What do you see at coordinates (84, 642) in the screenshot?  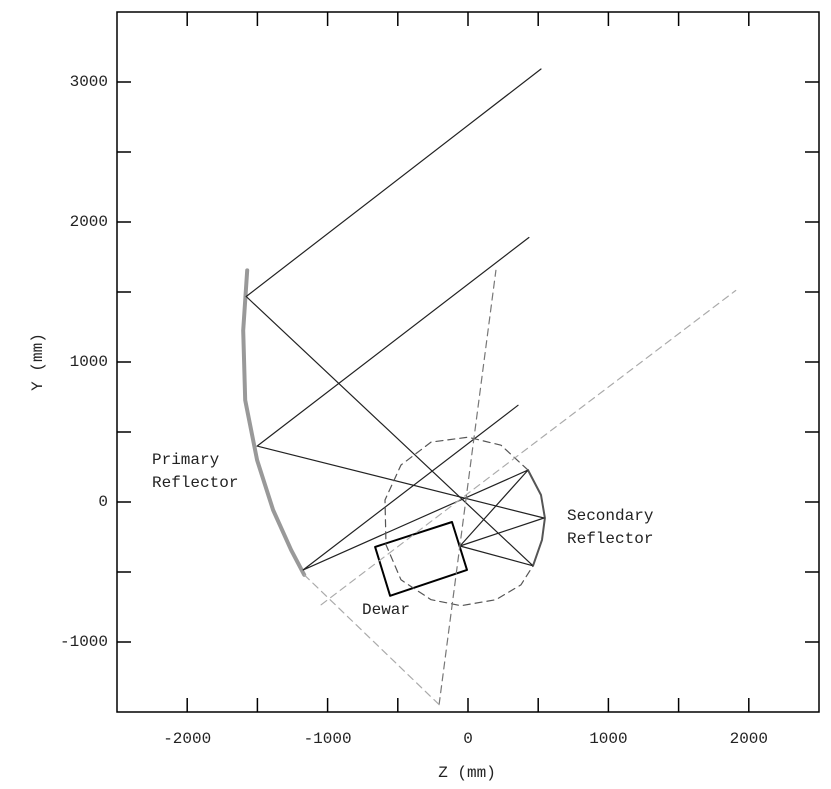 I see `y-tick-label: -1000` at bounding box center [84, 642].